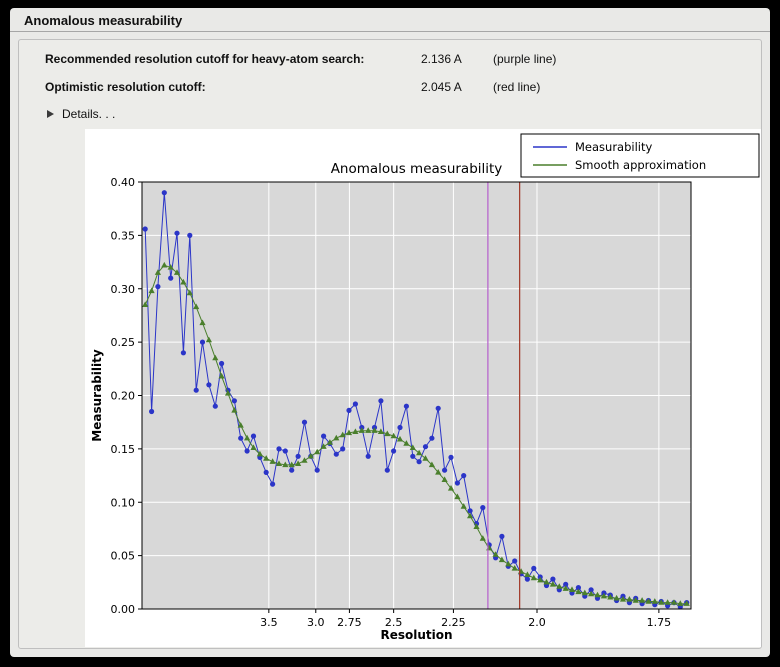 Image resolution: width=780 pixels, height=667 pixels. Describe the element at coordinates (125, 87) in the screenshot. I see `optimistic-cutoff-label: Optimistic resolution cutoff:` at that location.